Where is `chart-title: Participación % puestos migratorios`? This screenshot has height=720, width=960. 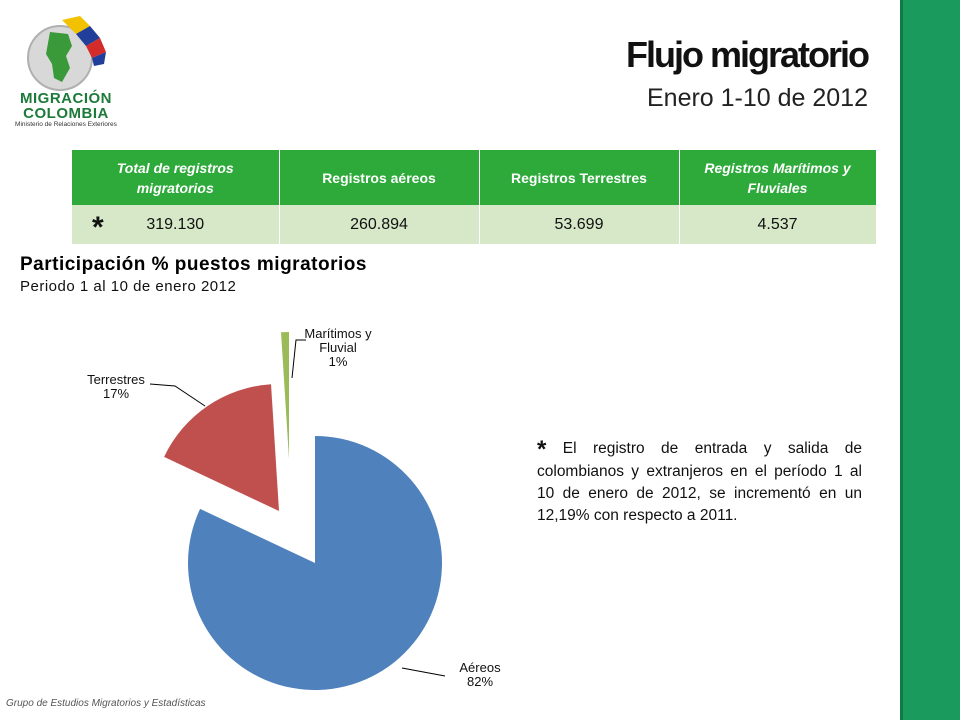
chart-title: Participación % puestos migratorios is located at coordinates (193, 264).